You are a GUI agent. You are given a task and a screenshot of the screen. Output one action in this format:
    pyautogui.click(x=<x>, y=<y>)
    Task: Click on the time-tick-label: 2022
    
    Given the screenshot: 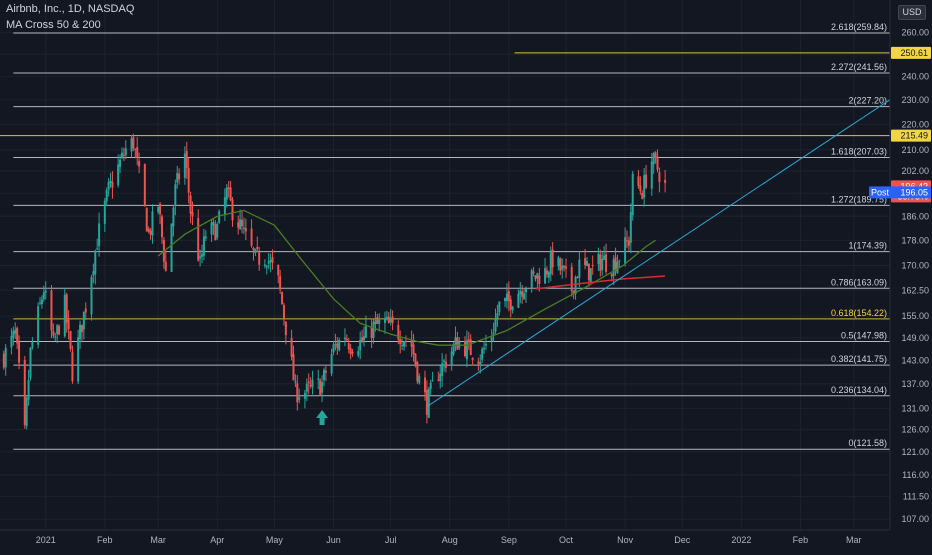 What is the action you would take?
    pyautogui.click(x=741, y=540)
    